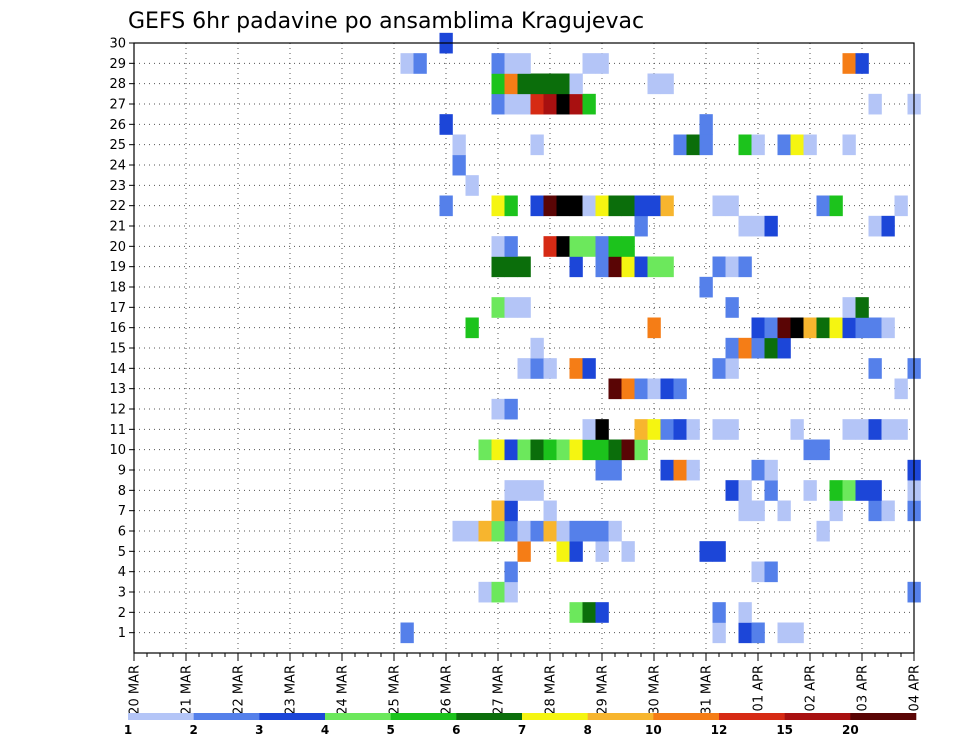 This screenshot has width=960, height=742. Describe the element at coordinates (117, 44) in the screenshot. I see `y-tick-label: 30` at that location.